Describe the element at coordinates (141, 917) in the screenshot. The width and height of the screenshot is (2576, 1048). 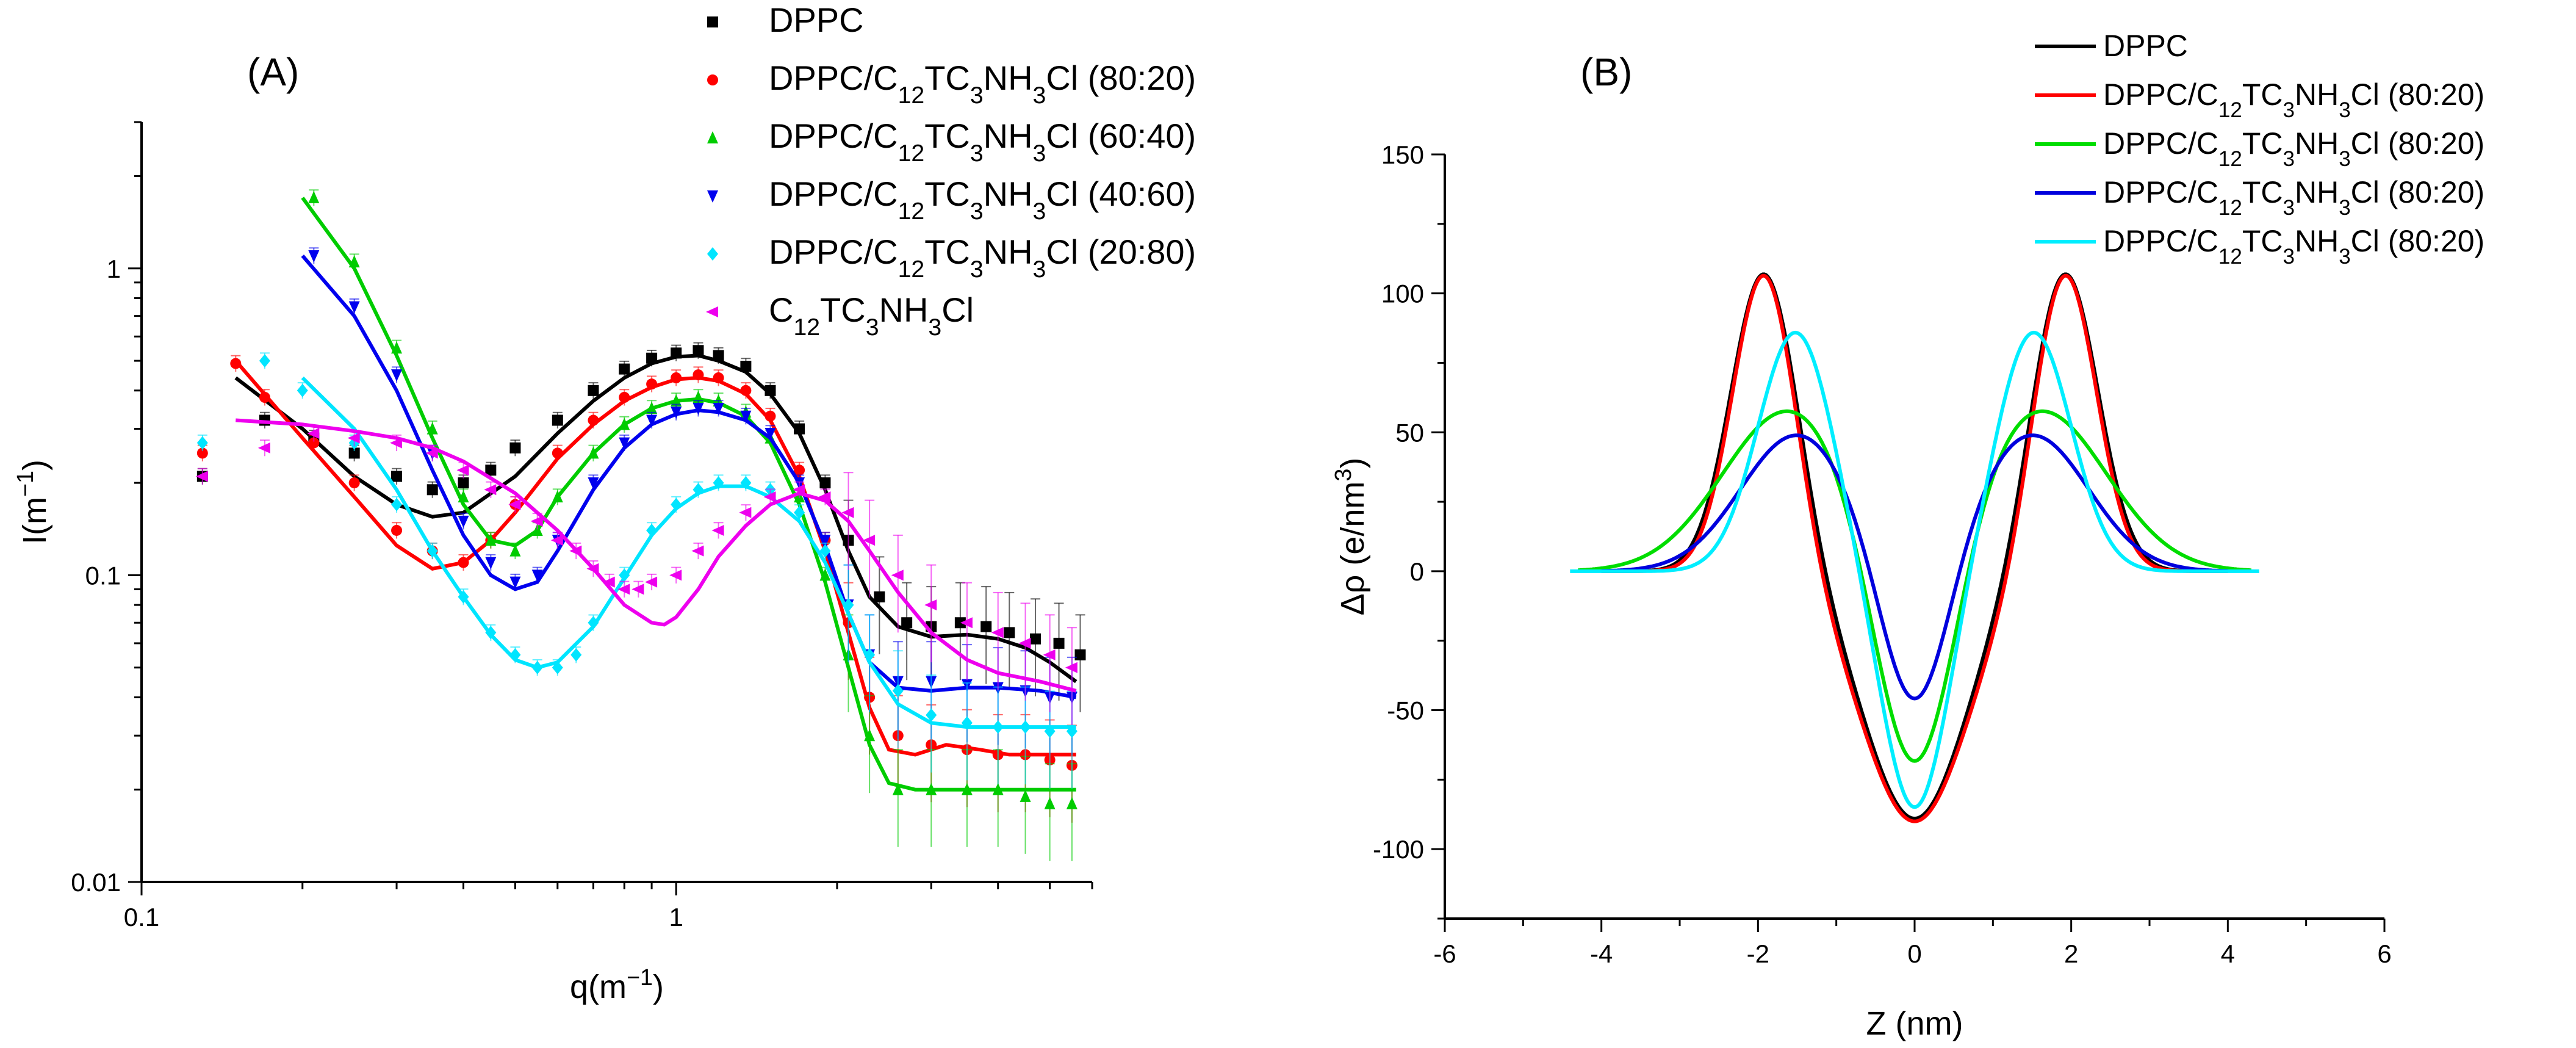
I see `x-tick-label: 0.1` at that location.